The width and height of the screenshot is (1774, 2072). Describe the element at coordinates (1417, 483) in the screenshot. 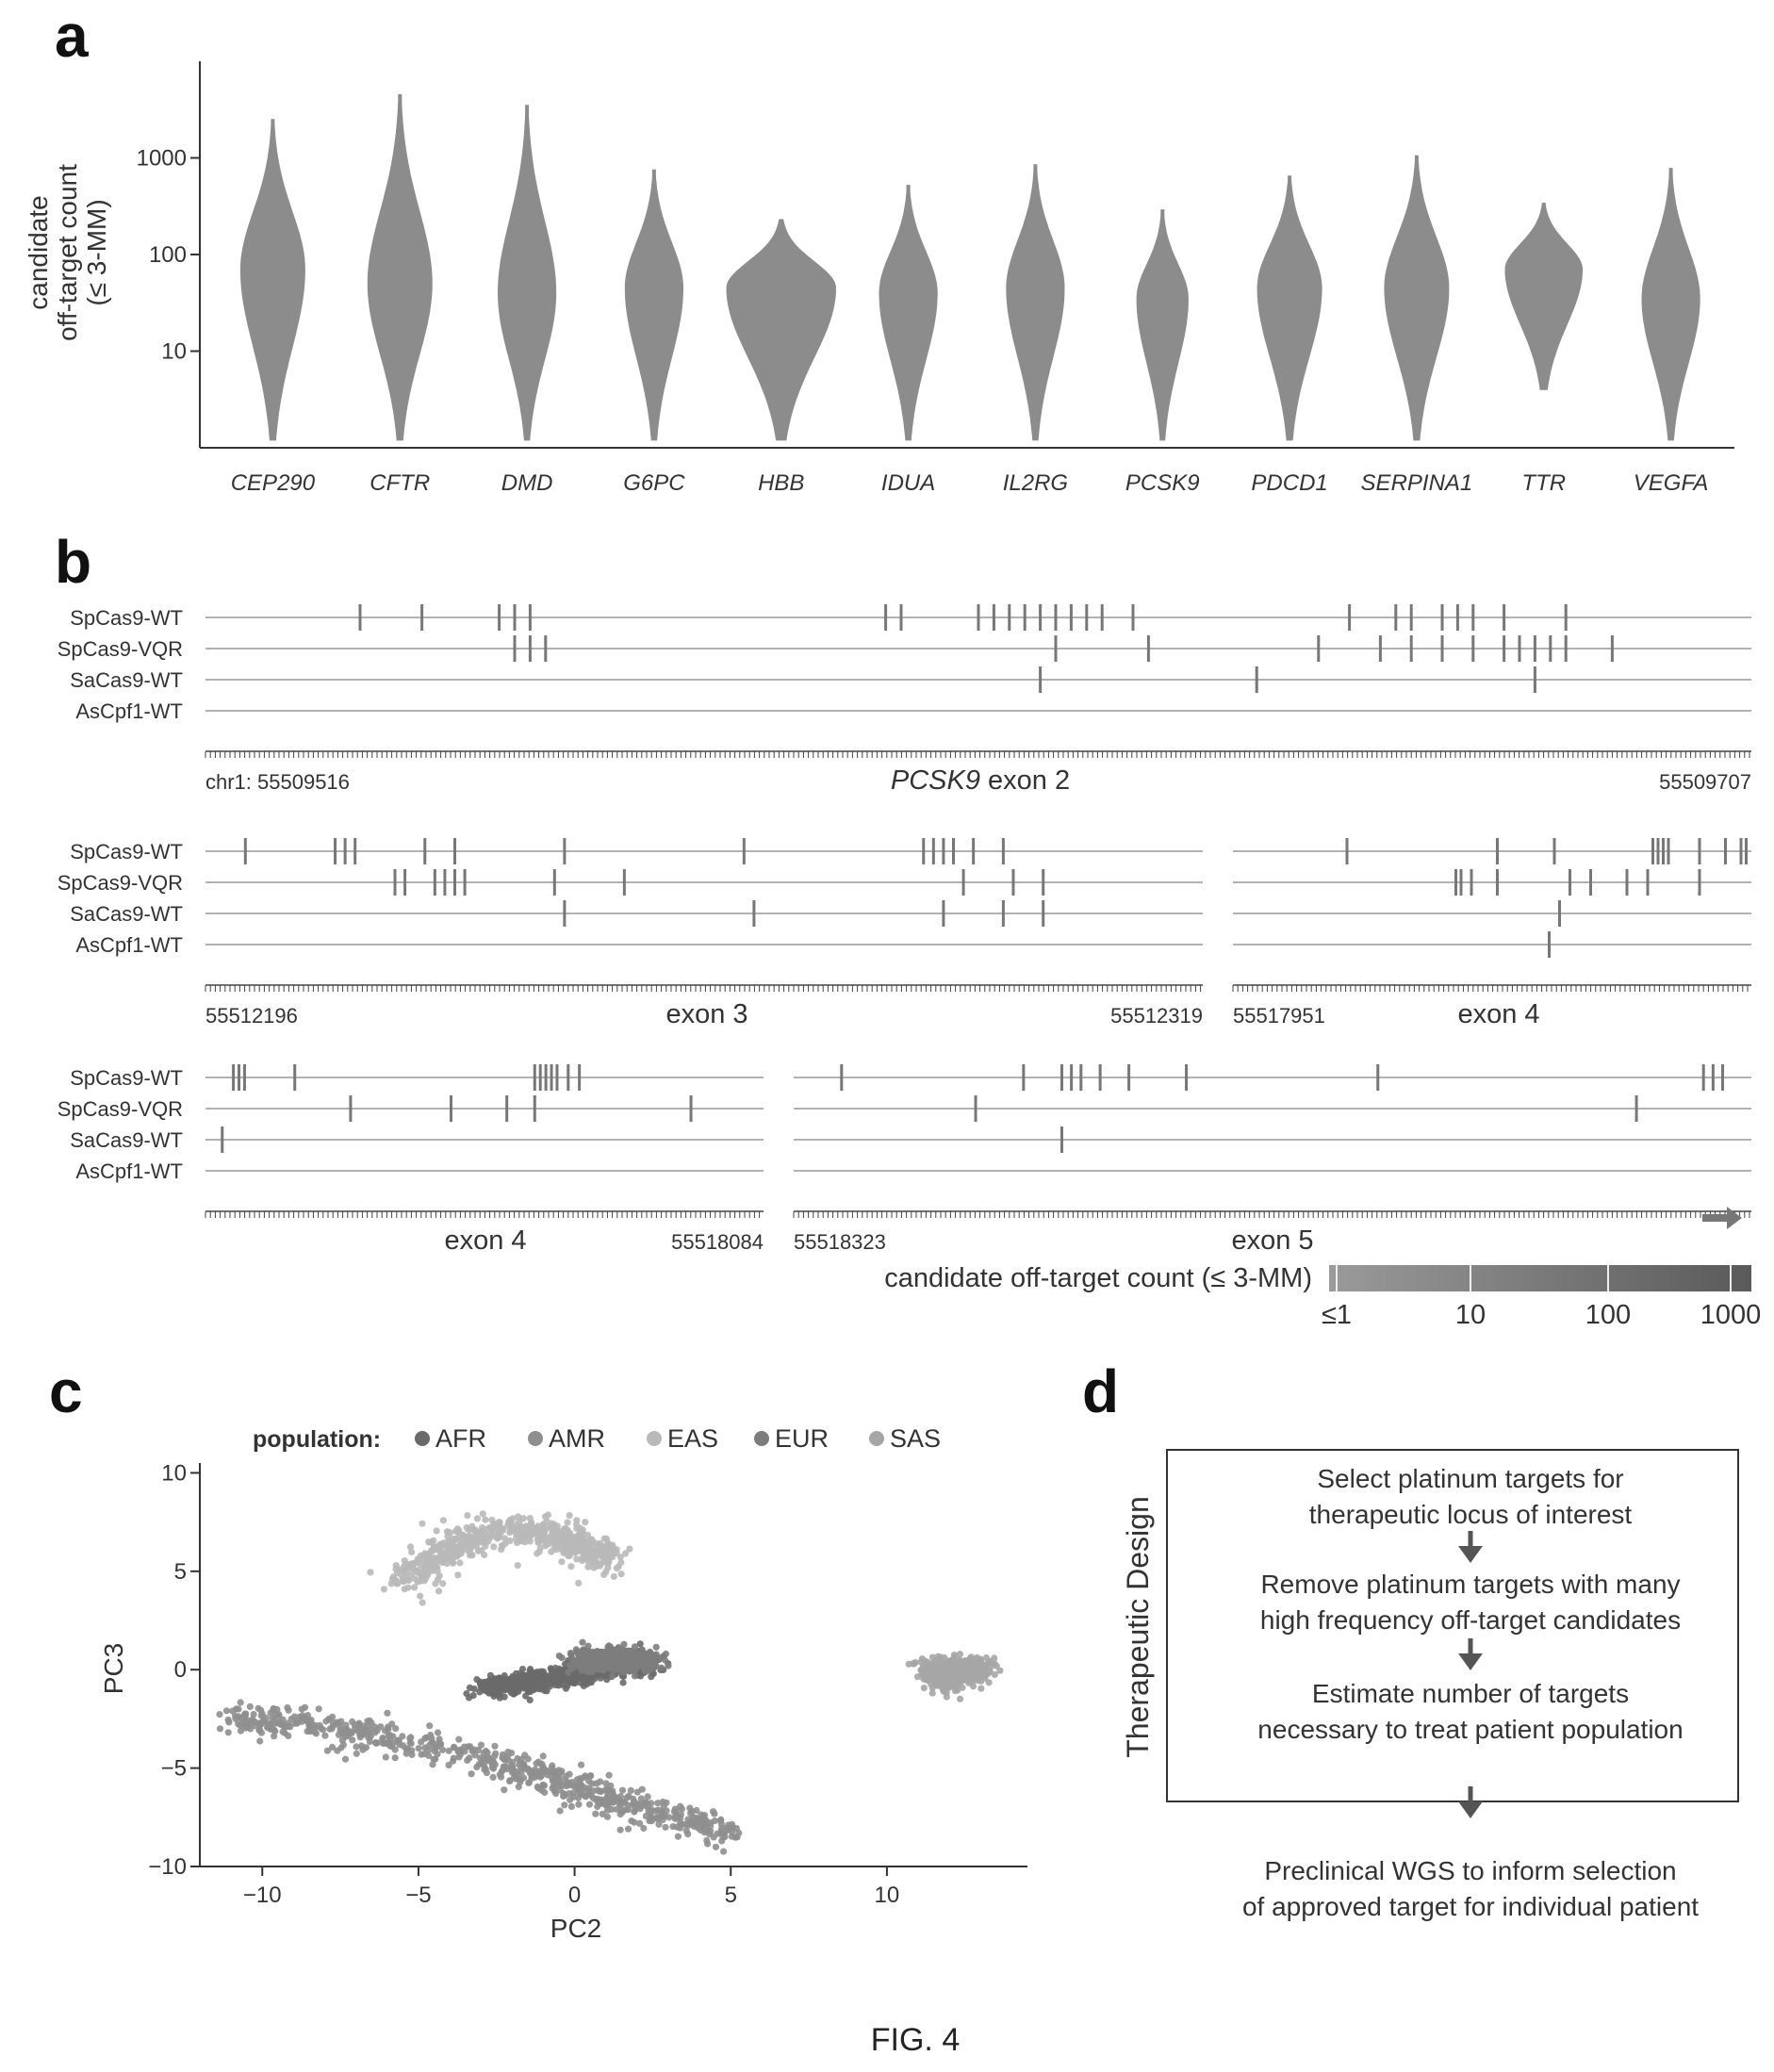

I see `violin-x-tick-label-SERPINA1: SERPINA1` at that location.